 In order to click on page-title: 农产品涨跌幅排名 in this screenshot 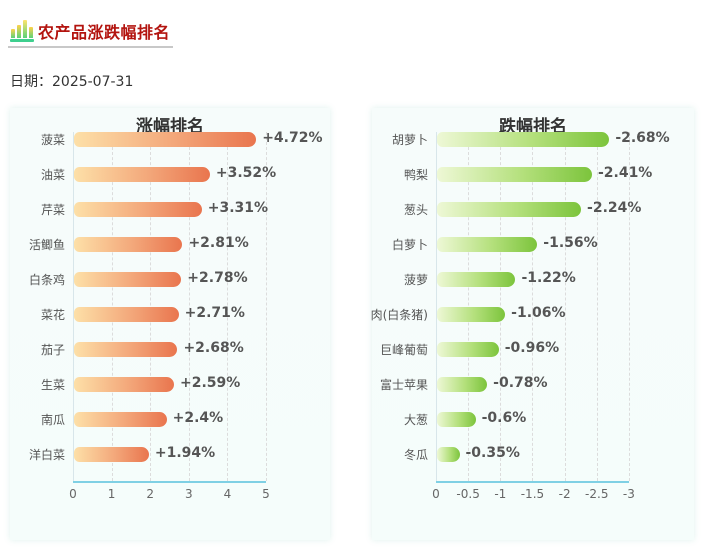, I will do `click(104, 32)`.